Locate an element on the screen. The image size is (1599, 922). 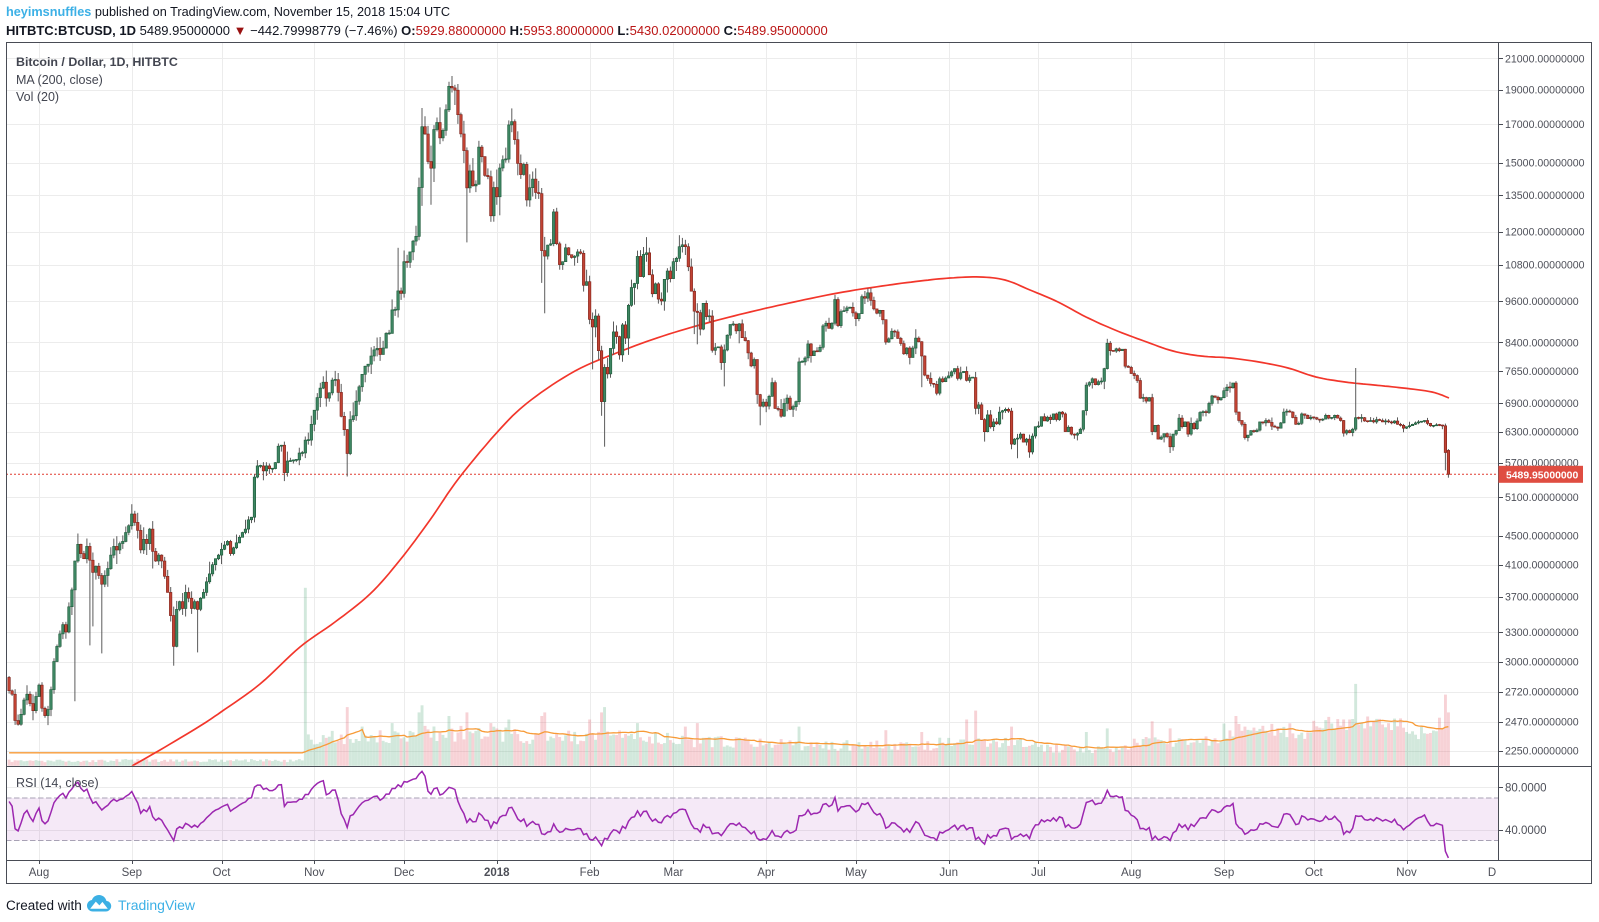
svg-text: 8400.00000000 is located at coordinates (1542, 343).